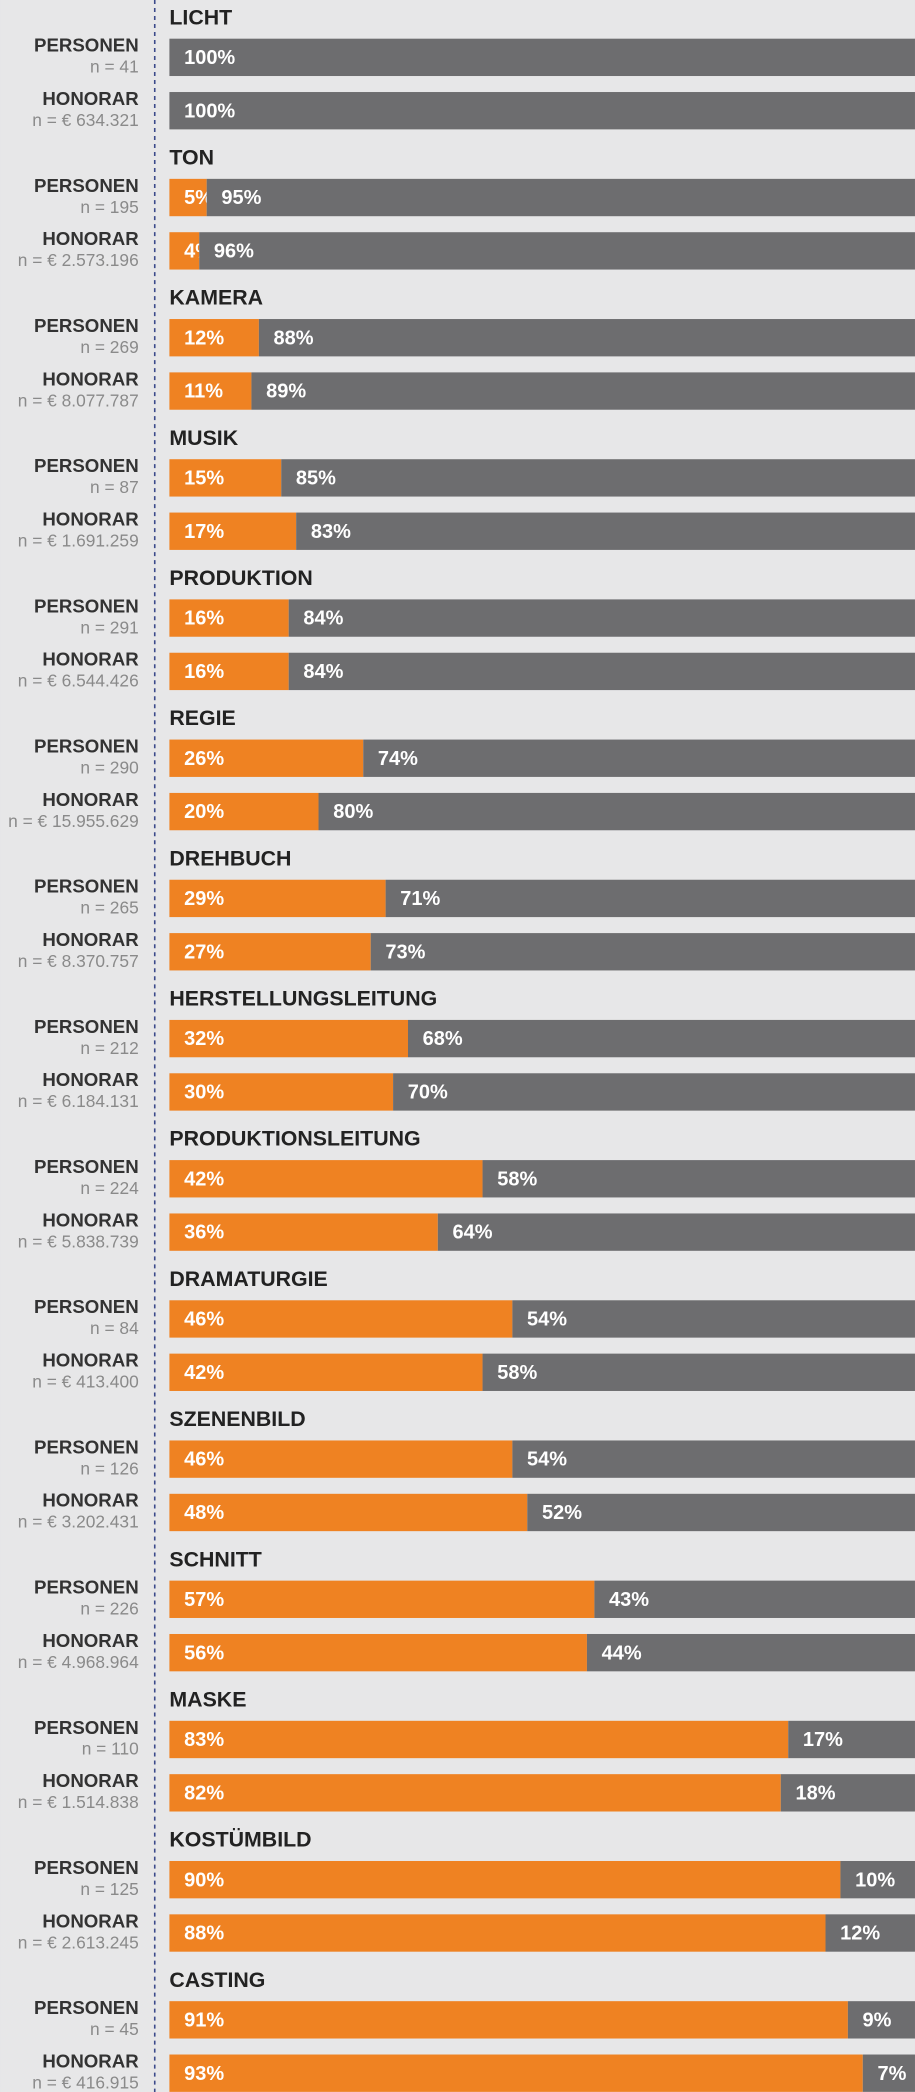  I want to click on value-label: 16%, so click(204, 619).